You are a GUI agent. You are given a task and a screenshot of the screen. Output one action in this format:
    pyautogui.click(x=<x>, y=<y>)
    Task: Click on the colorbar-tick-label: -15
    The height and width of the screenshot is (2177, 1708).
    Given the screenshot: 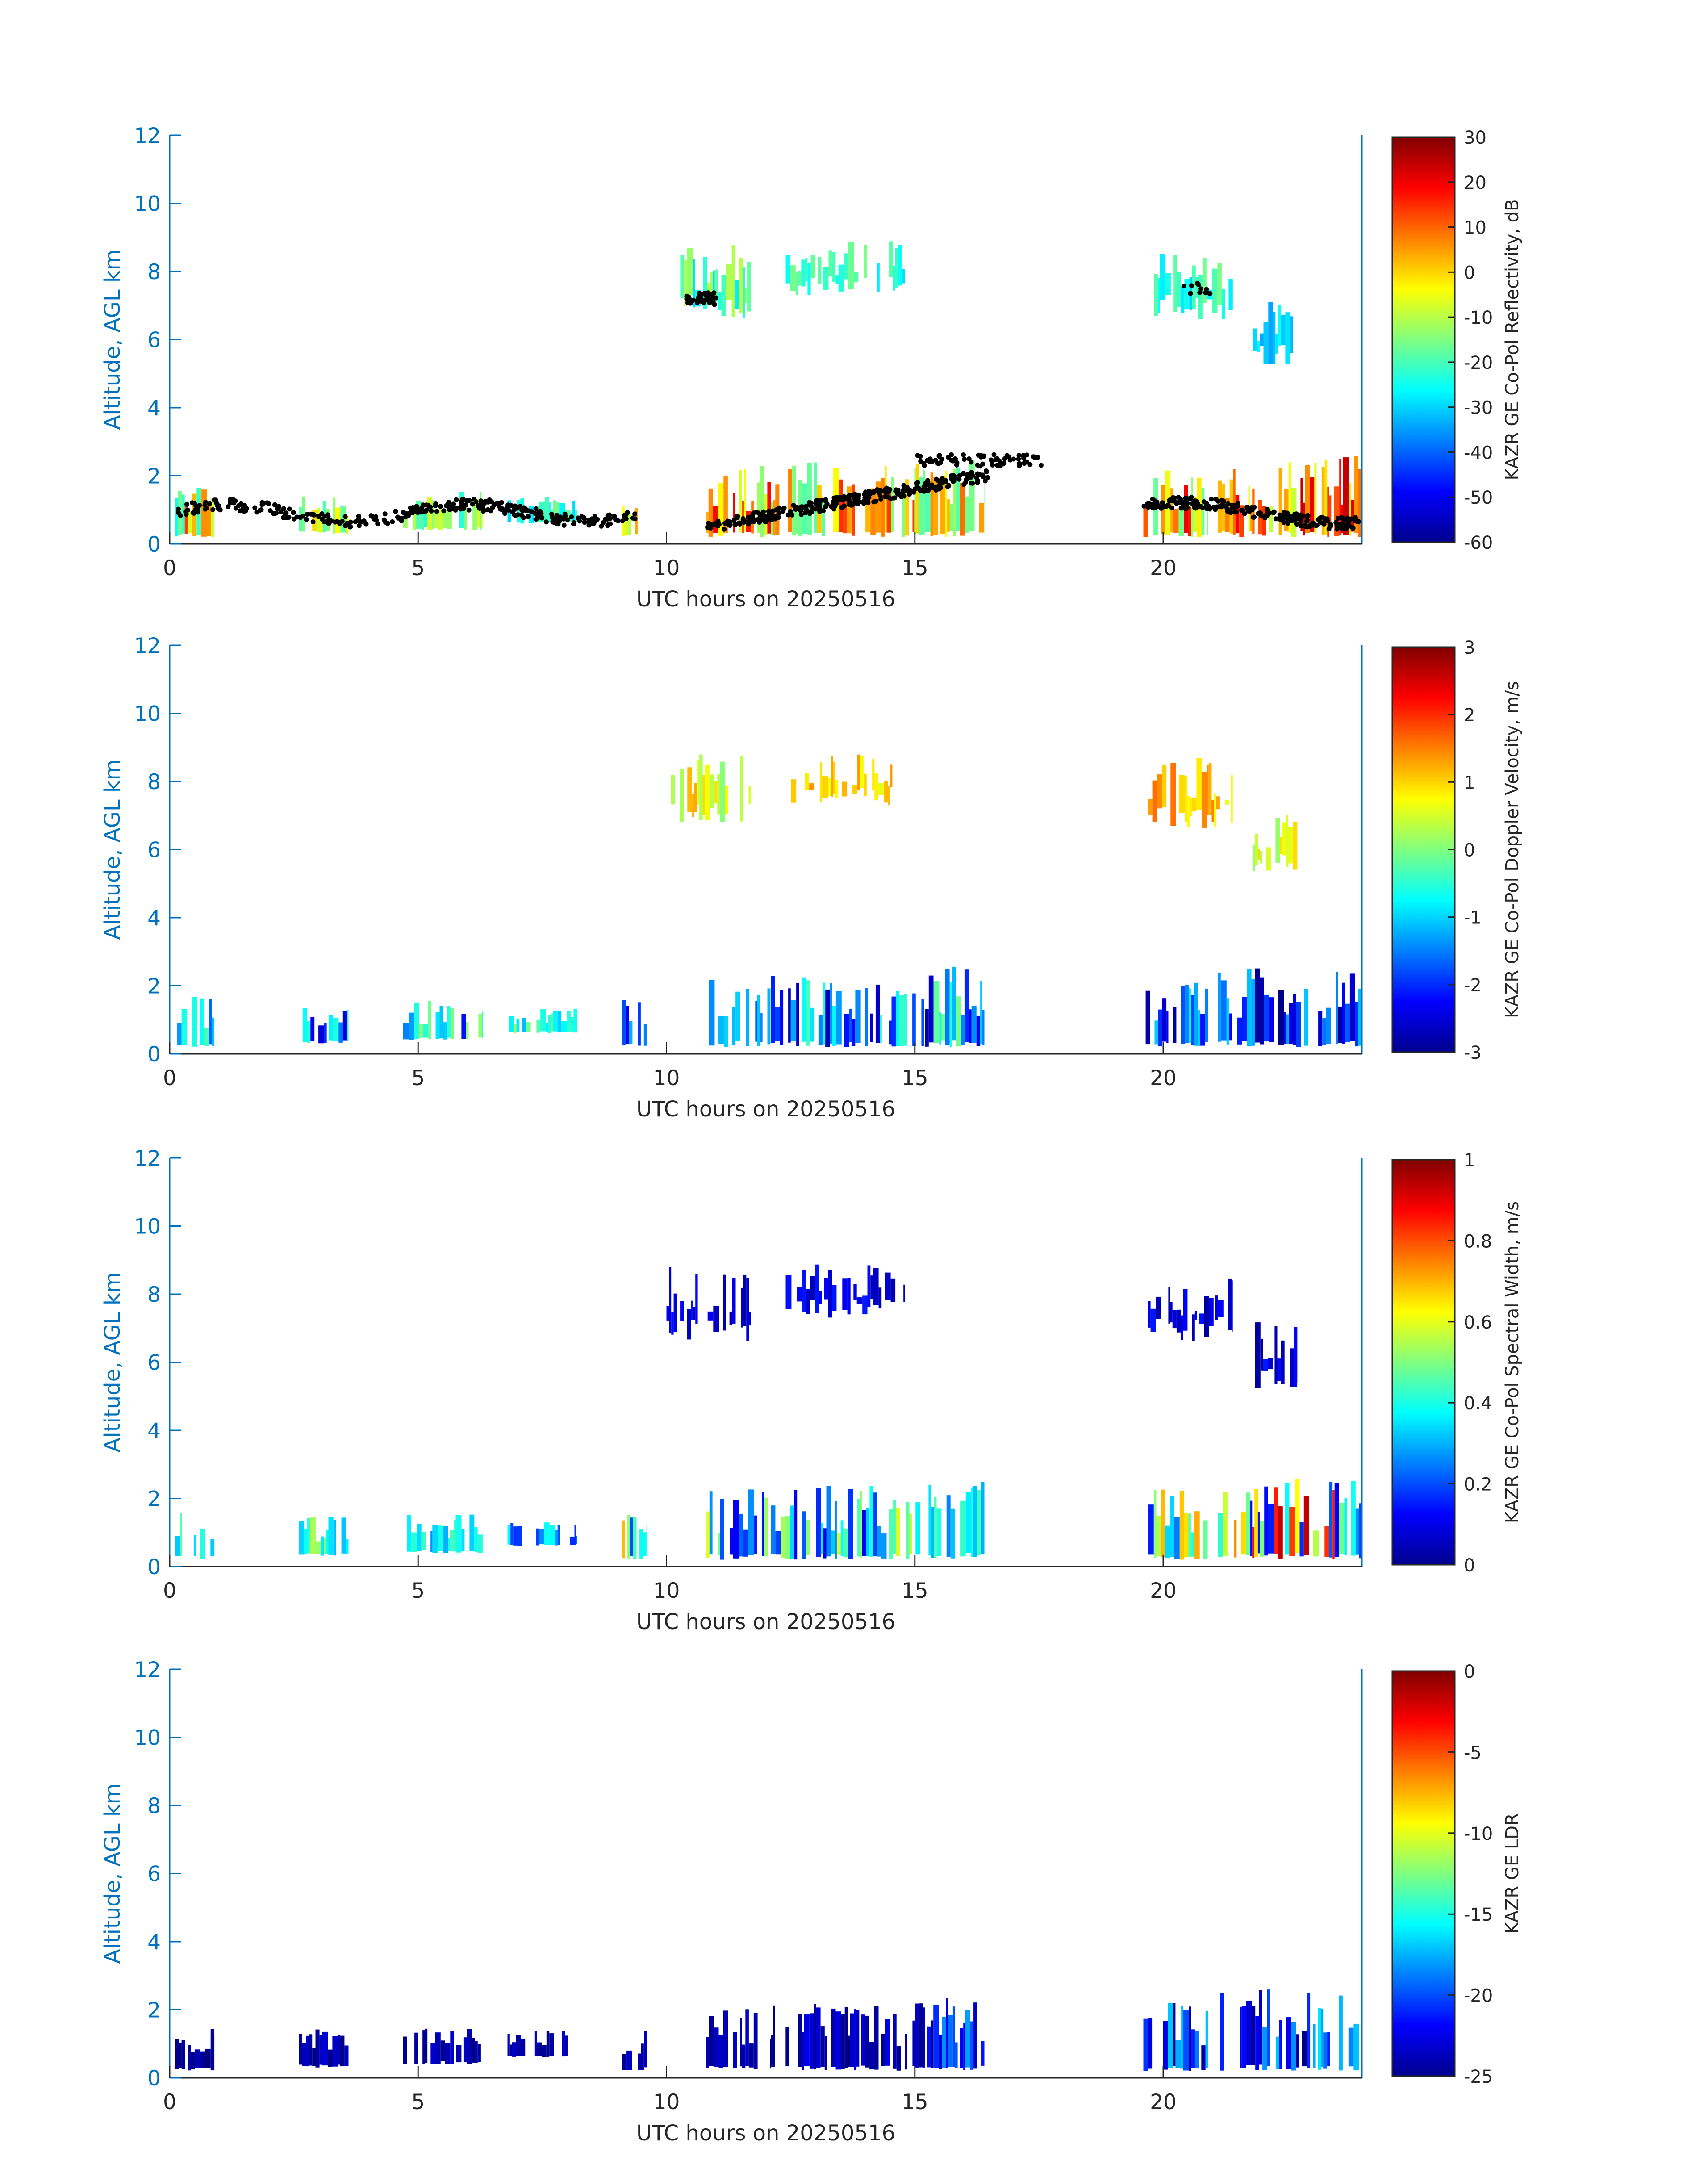 What is the action you would take?
    pyautogui.click(x=1478, y=1915)
    